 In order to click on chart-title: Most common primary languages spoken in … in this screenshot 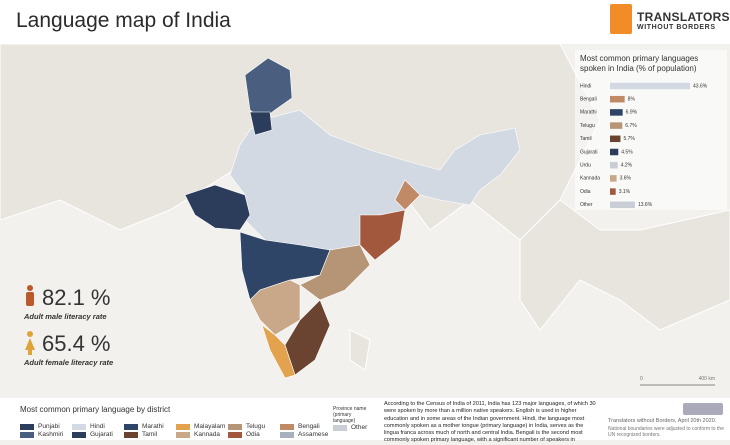, I will do `click(639, 63)`.